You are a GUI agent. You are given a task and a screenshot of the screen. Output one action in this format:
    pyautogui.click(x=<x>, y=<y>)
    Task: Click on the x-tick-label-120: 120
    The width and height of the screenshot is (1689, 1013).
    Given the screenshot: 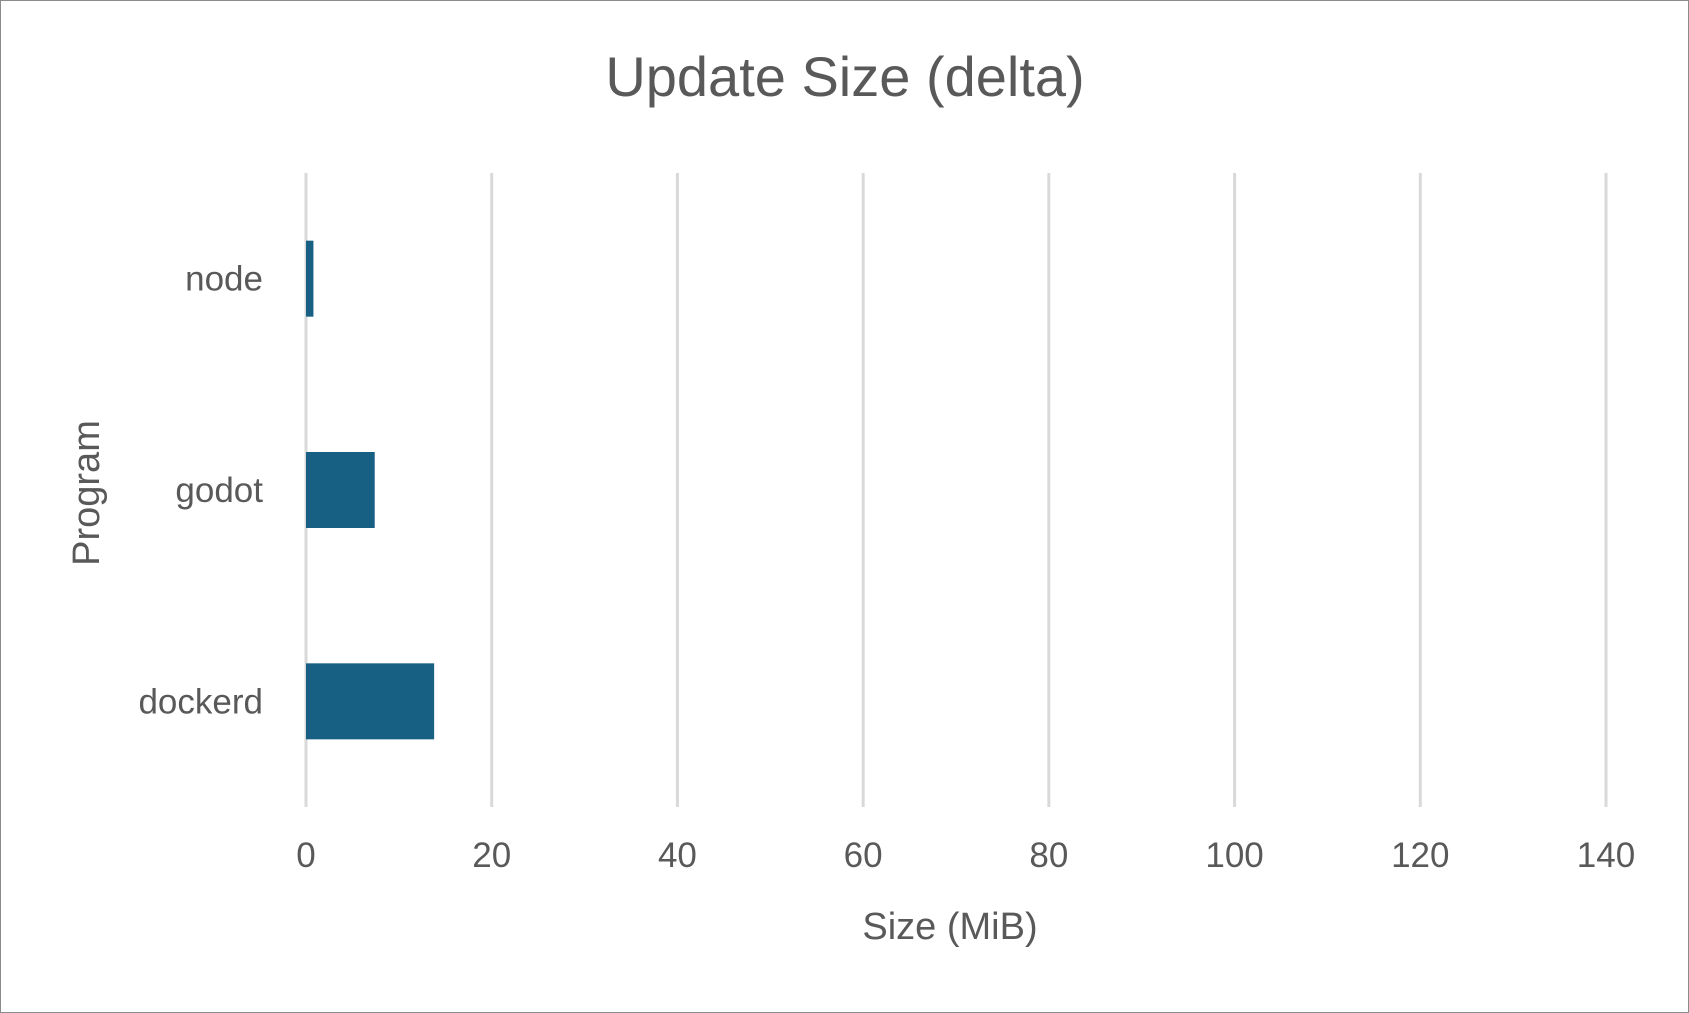 What is the action you would take?
    pyautogui.click(x=1420, y=855)
    